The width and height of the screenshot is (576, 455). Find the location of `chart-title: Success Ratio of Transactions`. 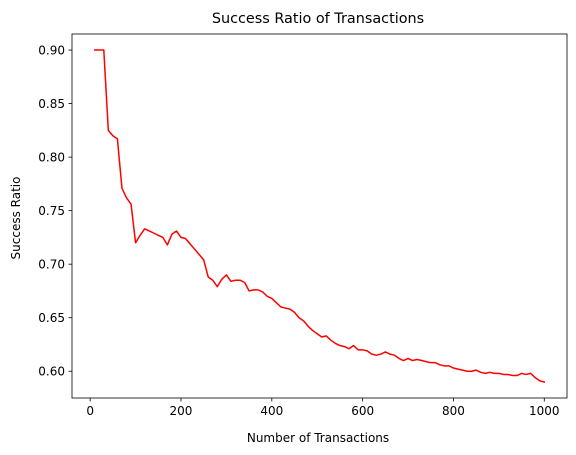

chart-title: Success Ratio of Transactions is located at coordinates (318, 19).